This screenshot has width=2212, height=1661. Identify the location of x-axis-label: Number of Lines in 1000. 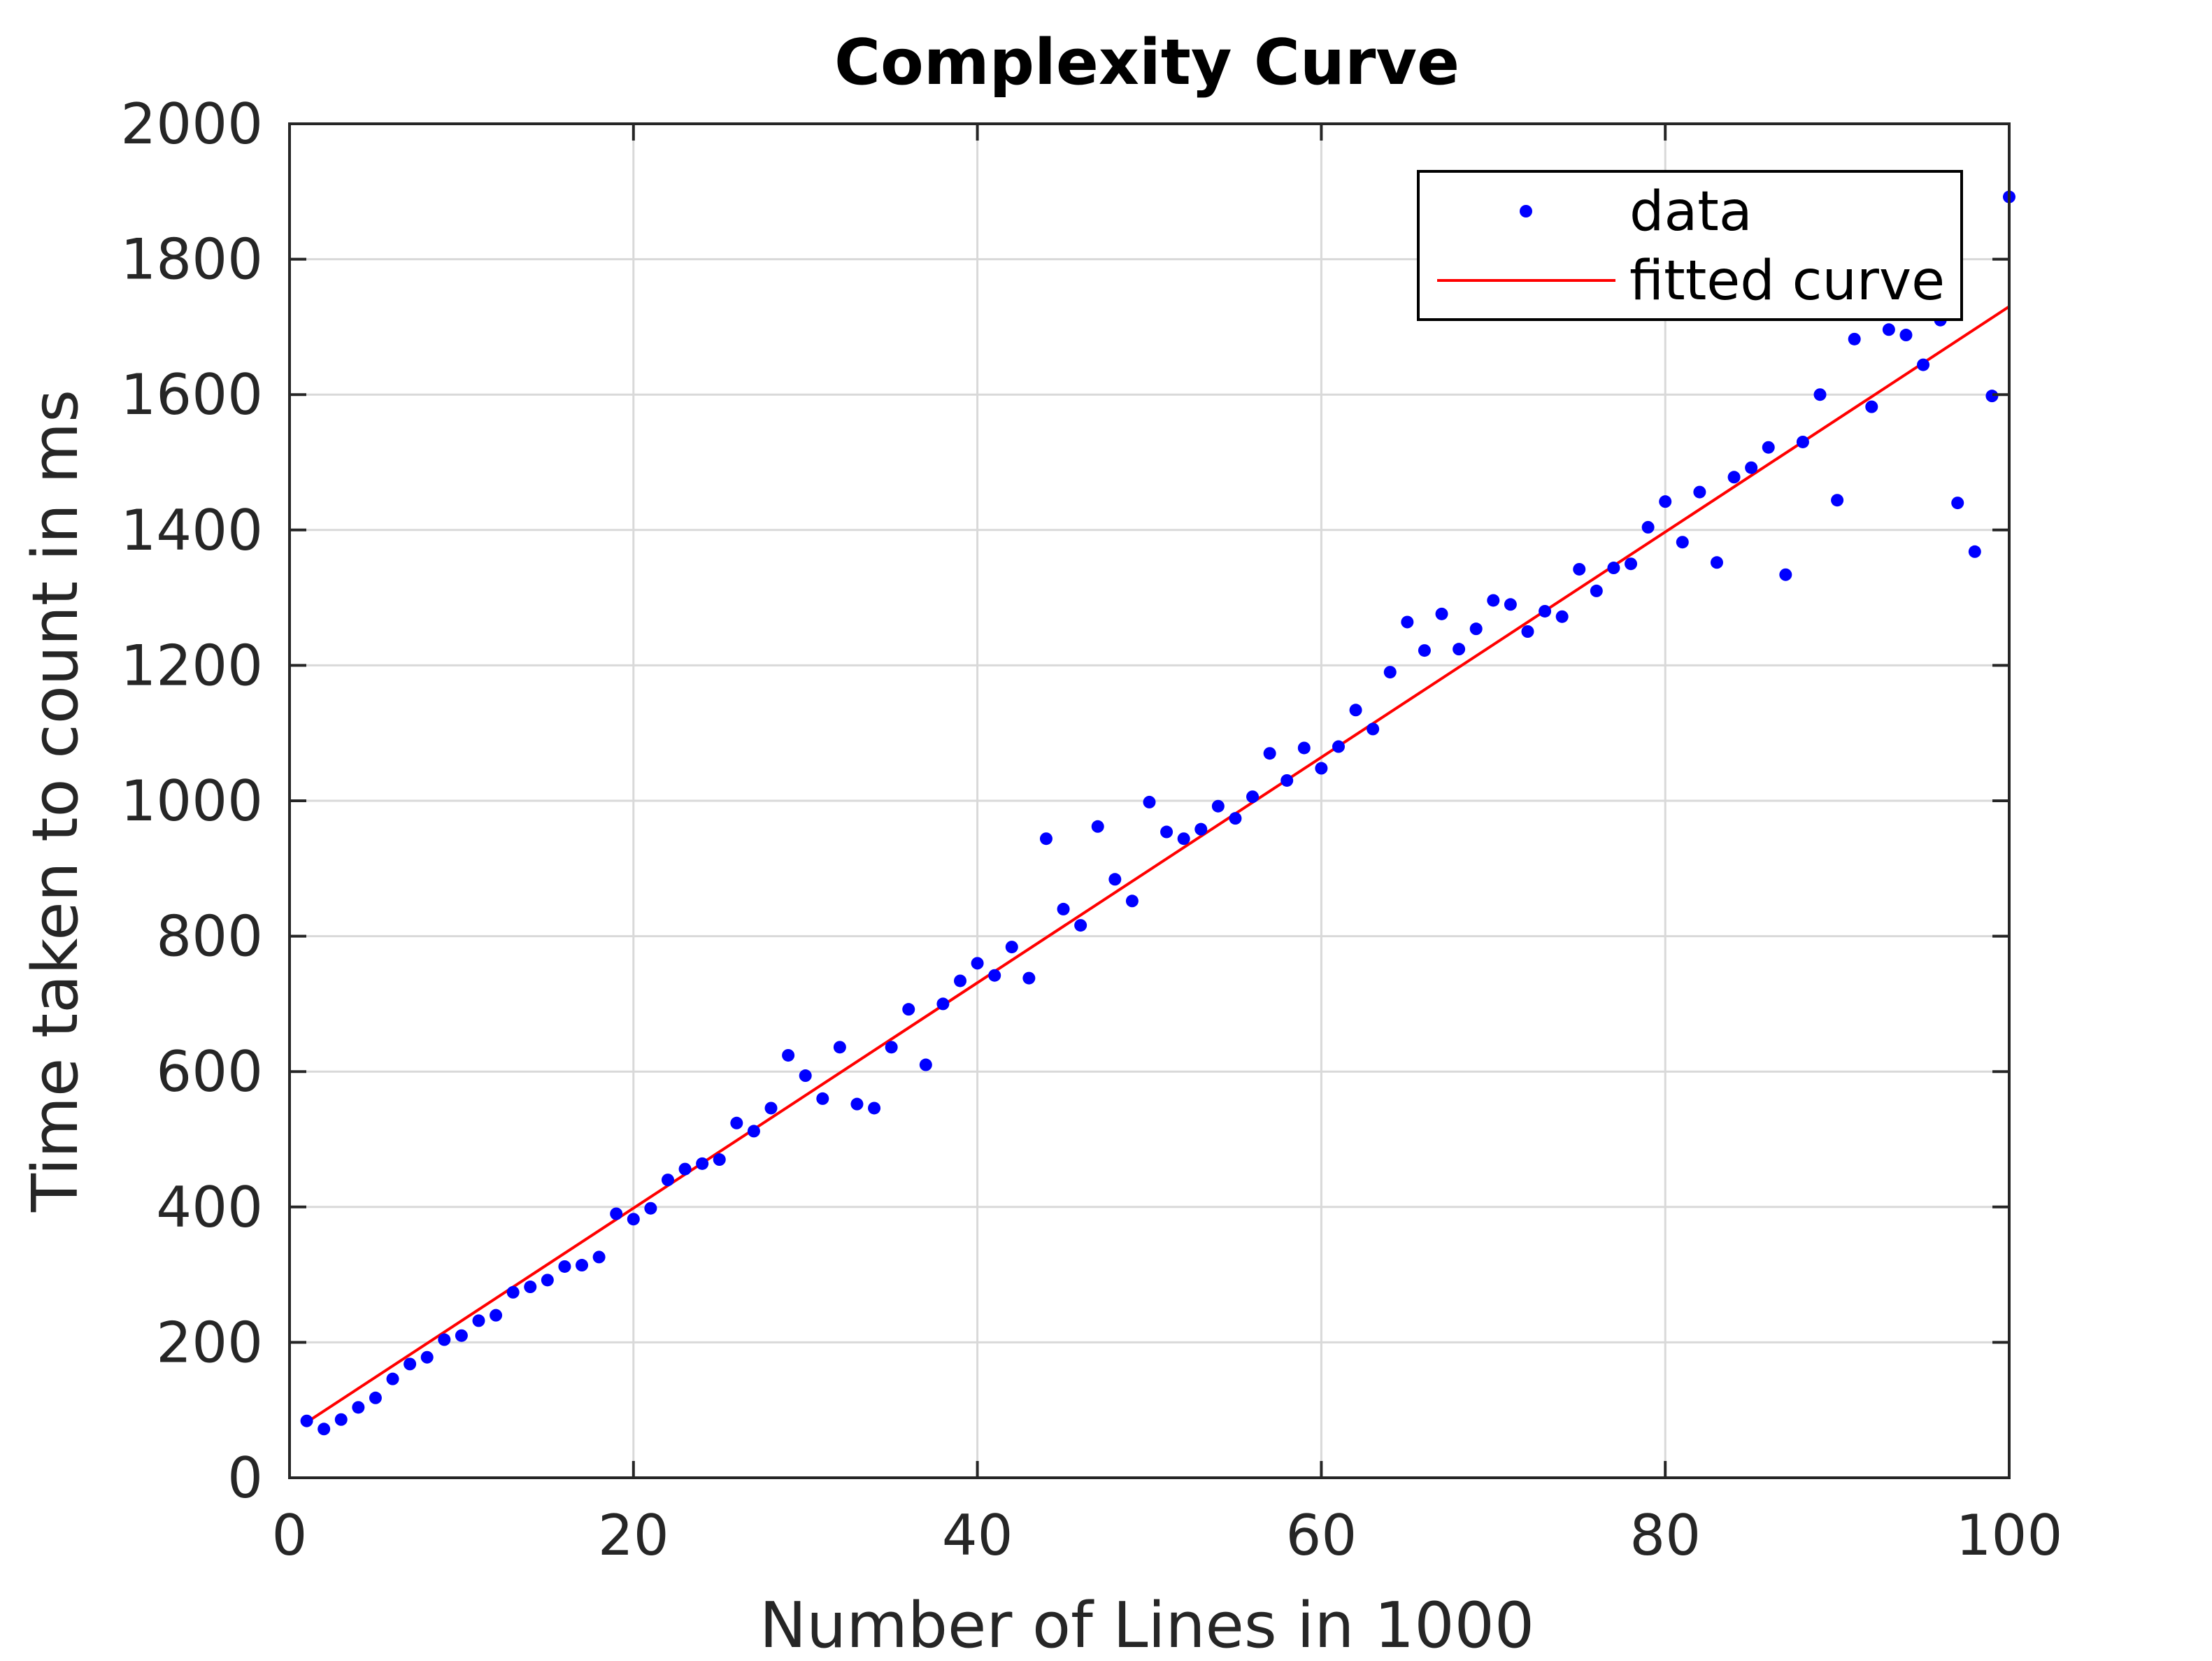
(1146, 1625).